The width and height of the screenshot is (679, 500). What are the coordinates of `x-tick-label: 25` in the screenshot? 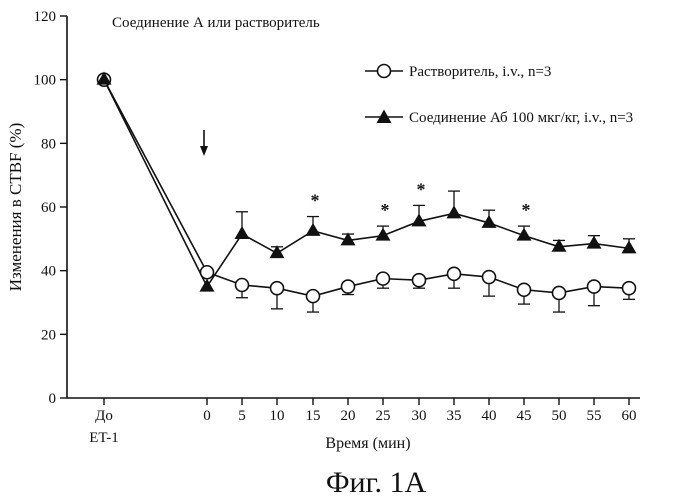 It's located at (383, 416).